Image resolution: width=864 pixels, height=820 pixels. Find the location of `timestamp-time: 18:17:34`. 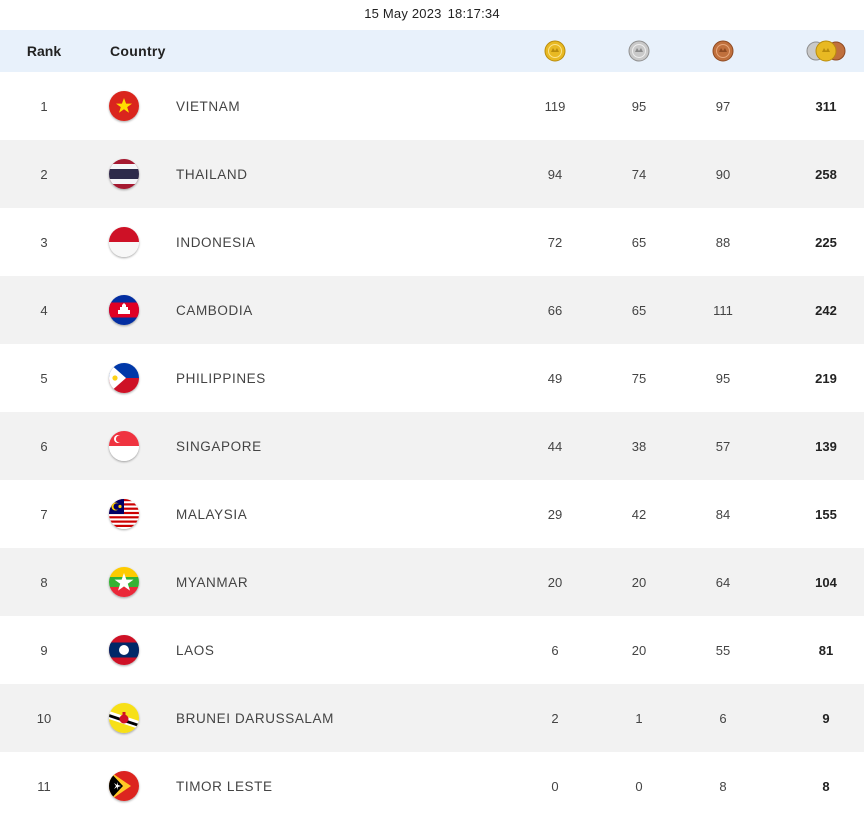

timestamp-time: 18:17:34 is located at coordinates (473, 13).